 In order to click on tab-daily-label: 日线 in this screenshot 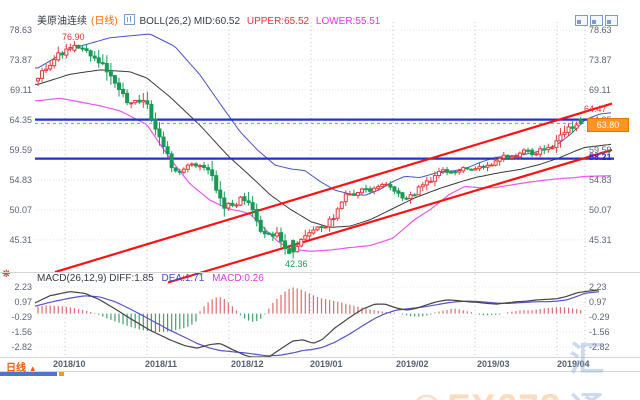, I will do `click(16, 368)`.